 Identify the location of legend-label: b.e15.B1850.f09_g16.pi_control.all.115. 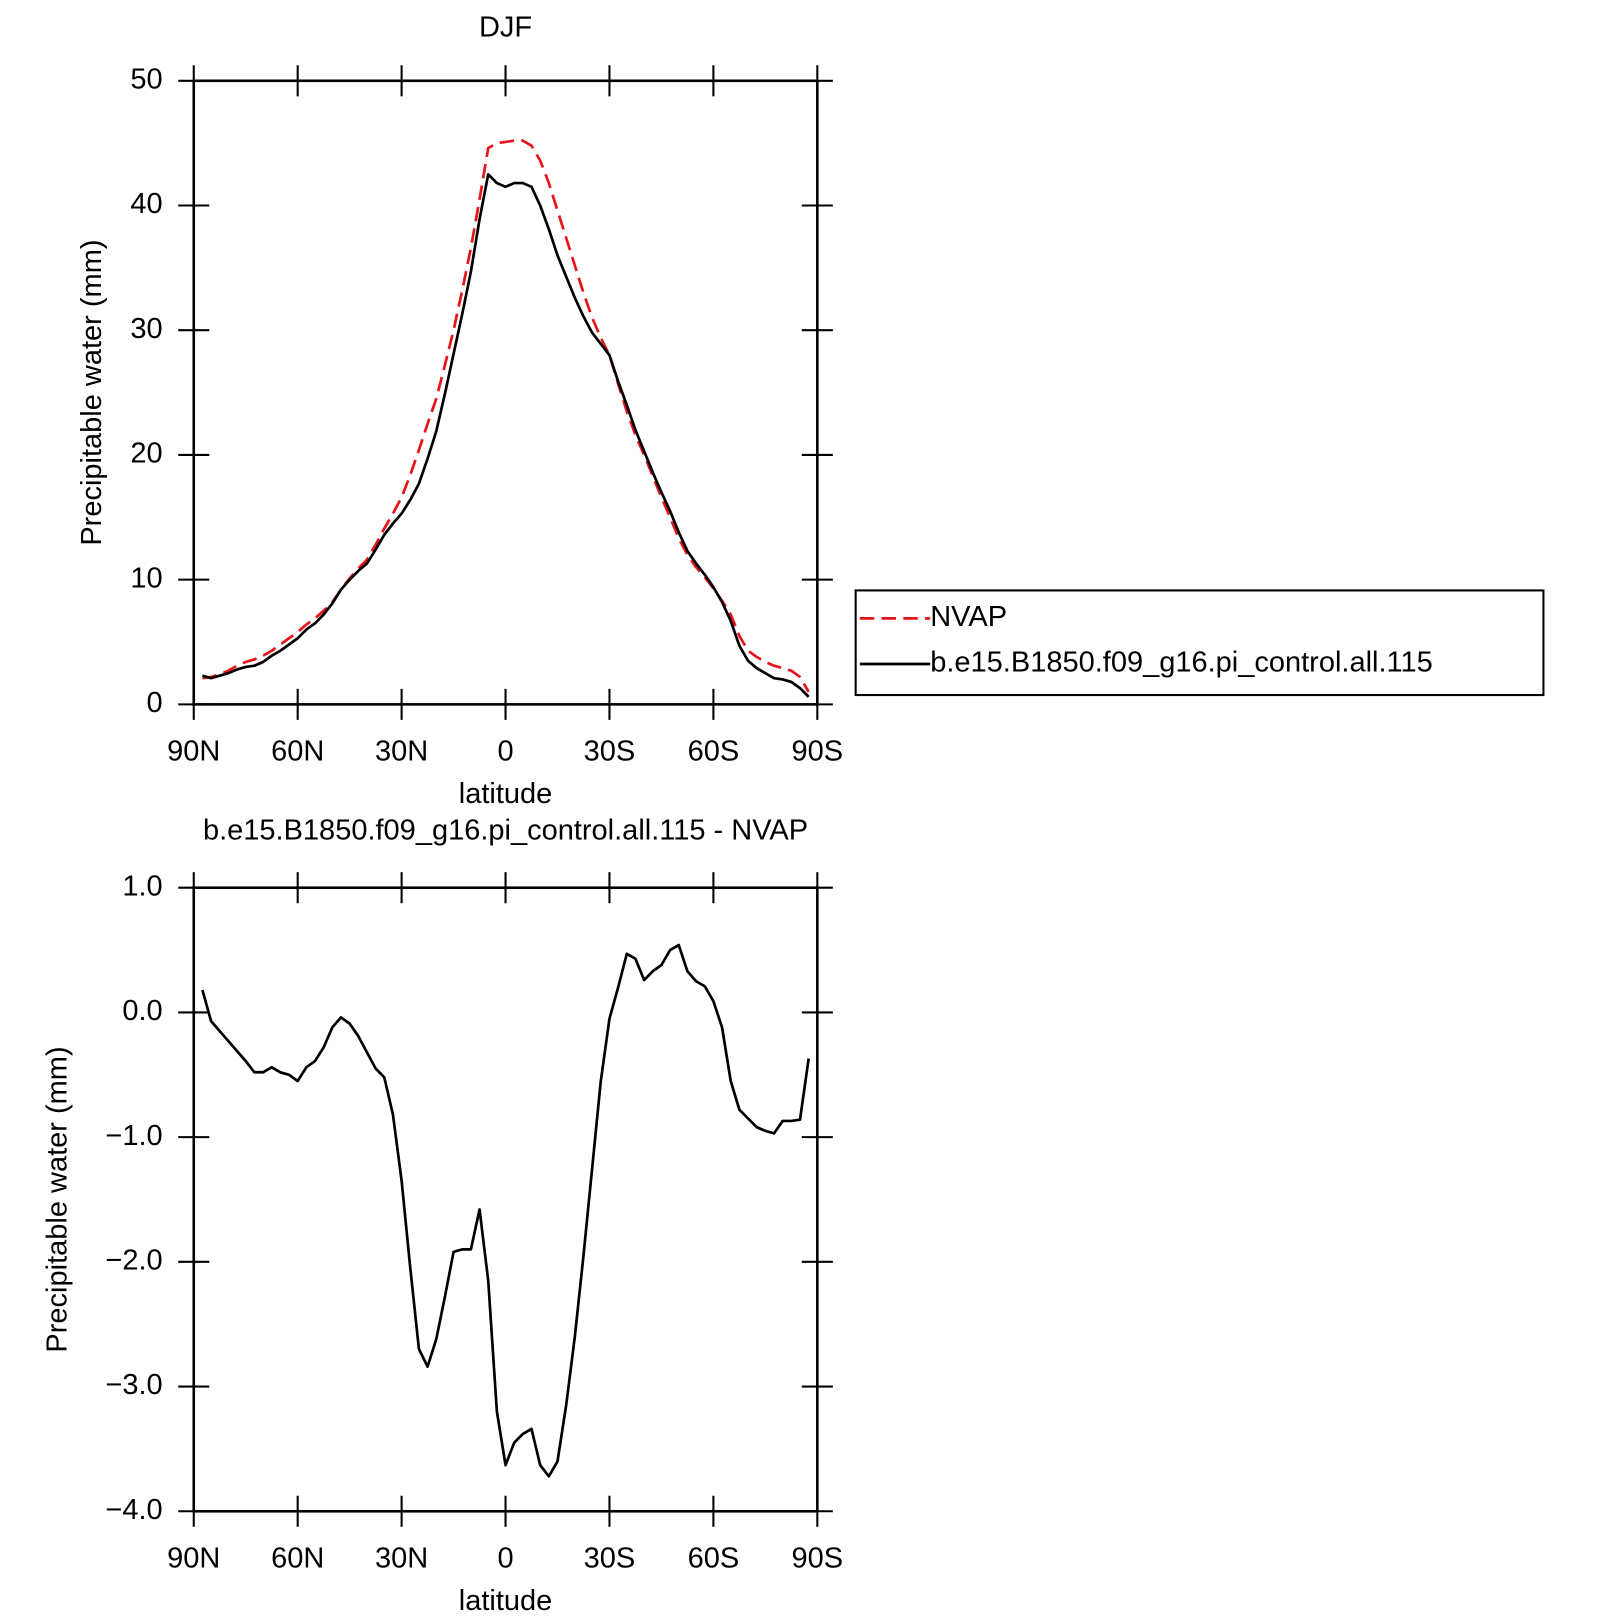
(1181, 663).